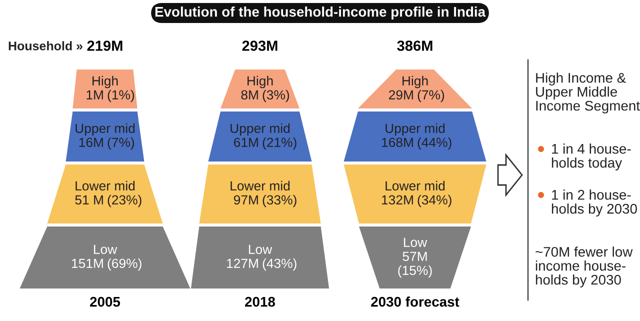  Describe the element at coordinates (279, 264) in the screenshot. I see `text: (43%)` at that location.